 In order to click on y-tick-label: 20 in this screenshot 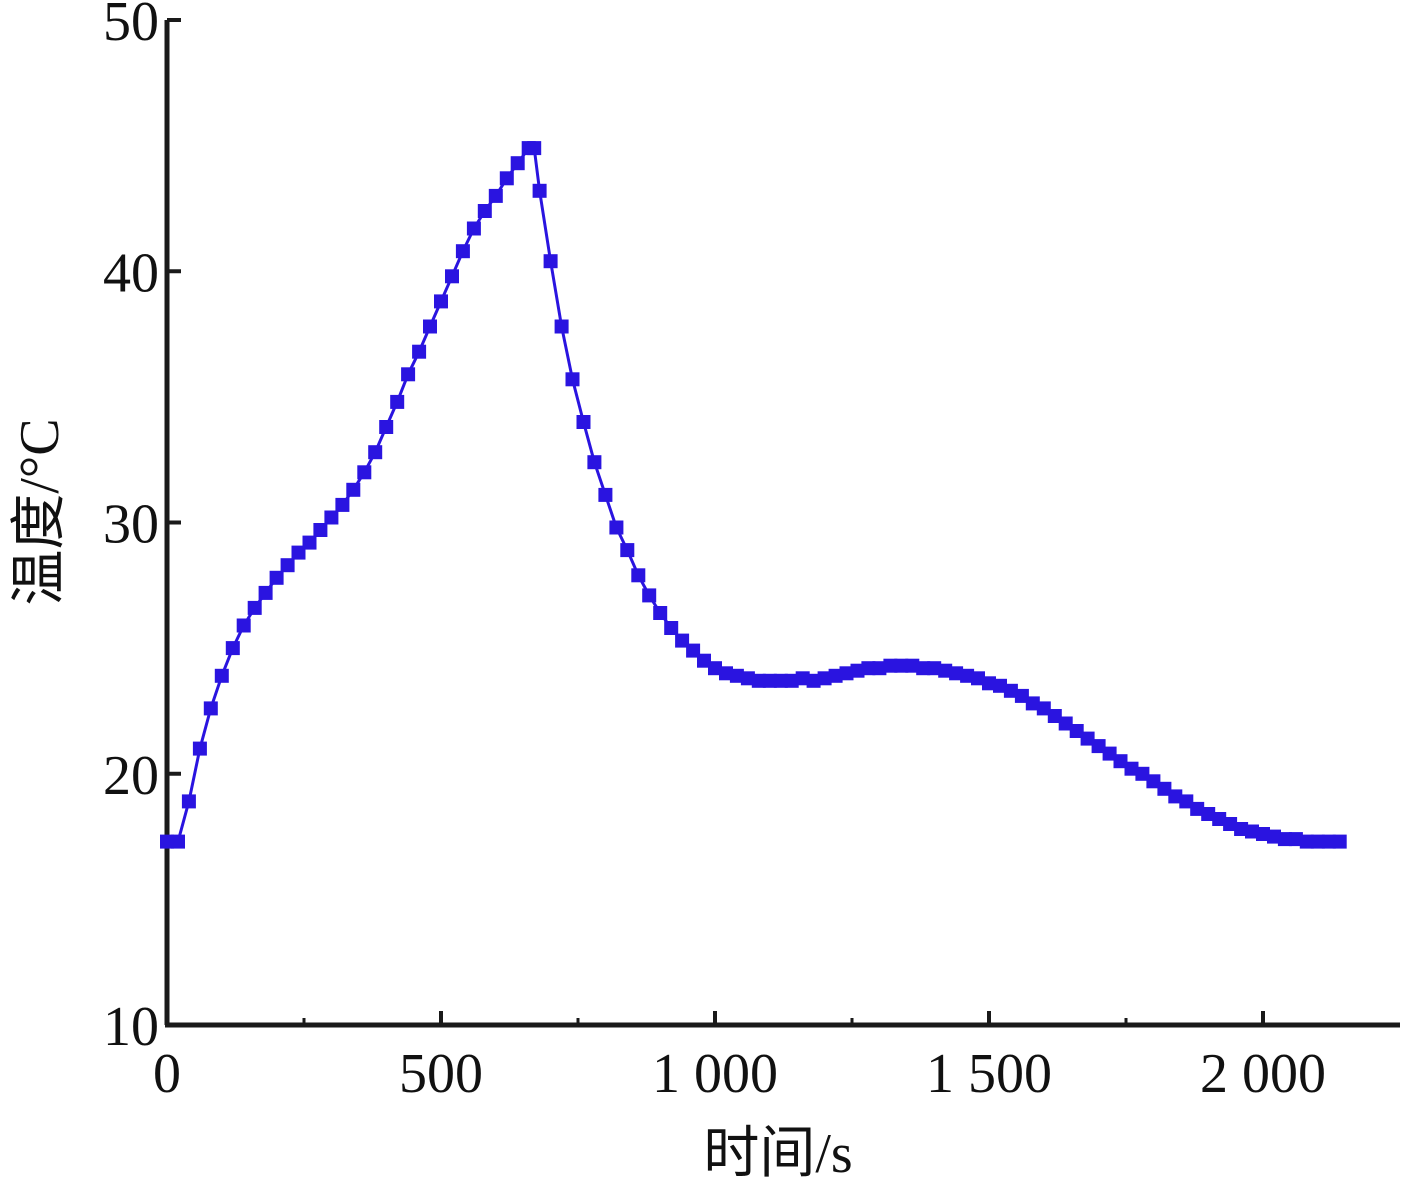, I will do `click(131, 776)`.